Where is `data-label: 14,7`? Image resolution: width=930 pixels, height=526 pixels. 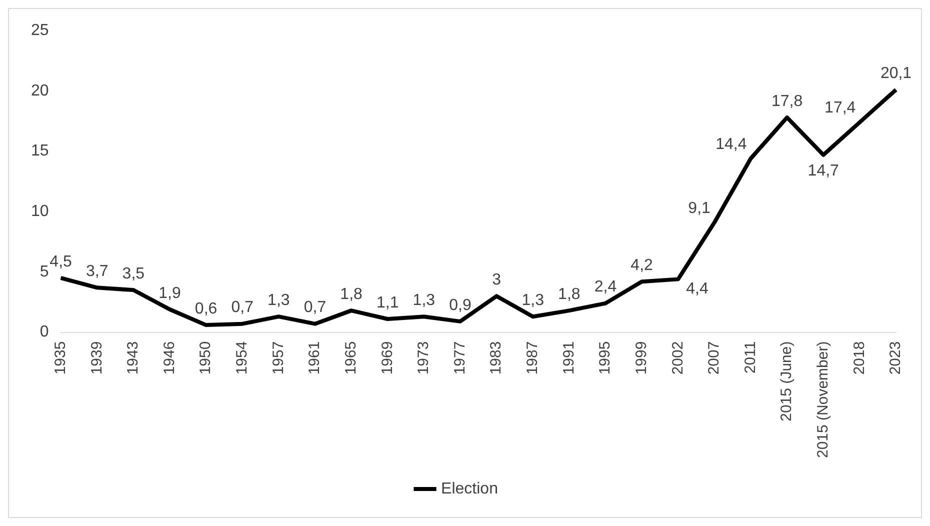 data-label: 14,7 is located at coordinates (824, 171).